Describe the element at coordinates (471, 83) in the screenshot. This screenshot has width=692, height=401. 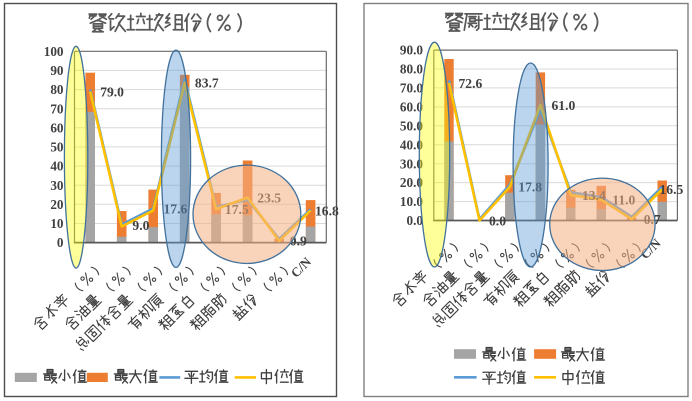
I see `svg-text: 72.6` at that location.